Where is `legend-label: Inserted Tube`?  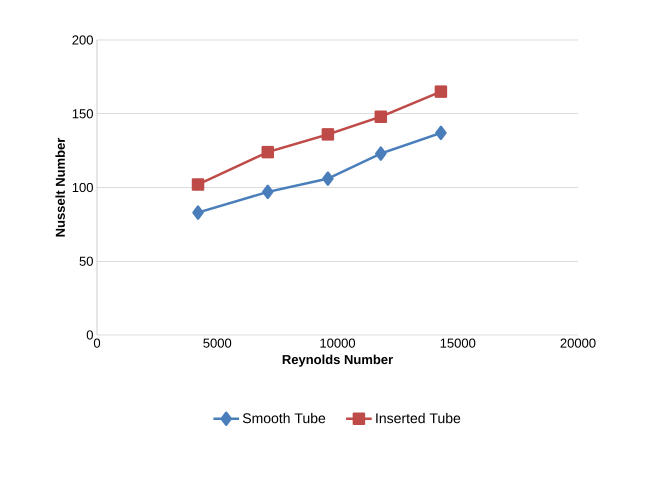
legend-label: Inserted Tube is located at coordinates (418, 418).